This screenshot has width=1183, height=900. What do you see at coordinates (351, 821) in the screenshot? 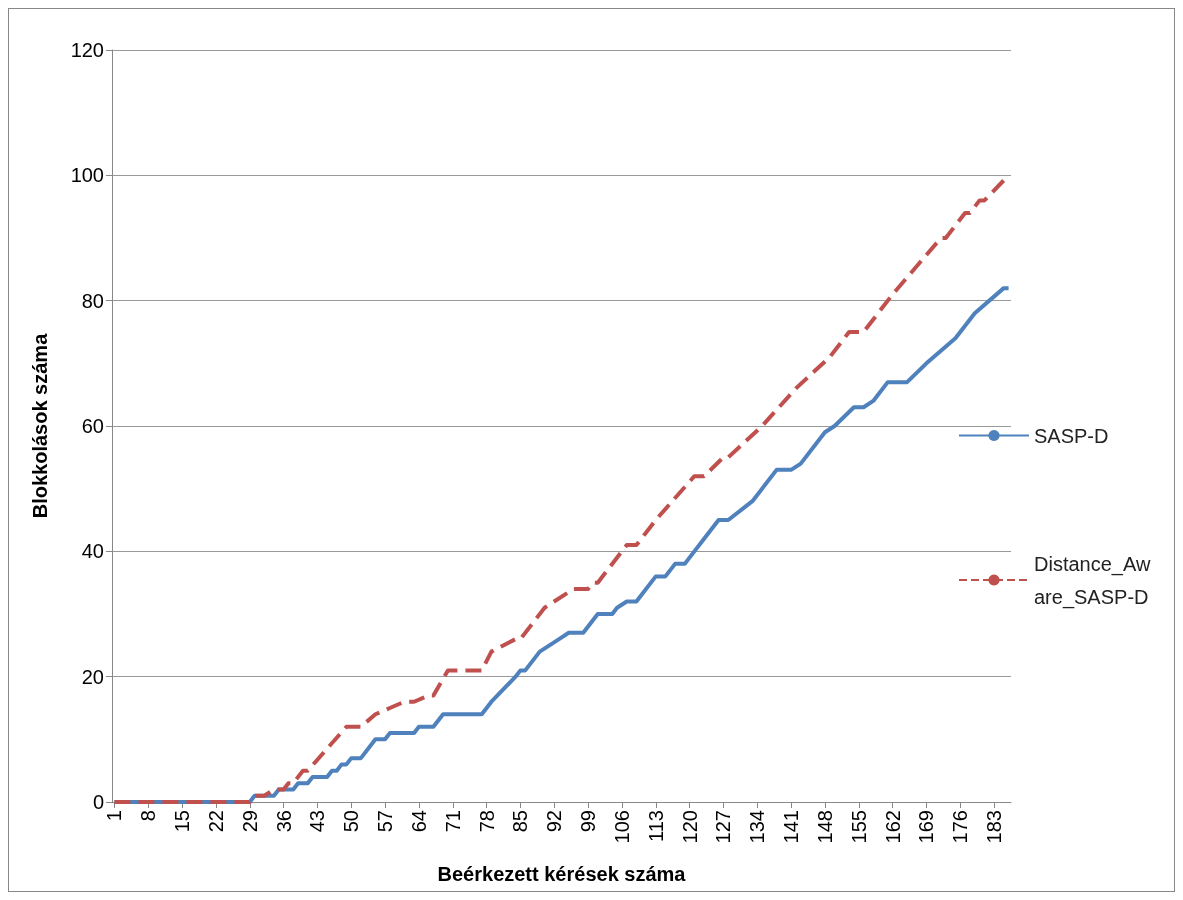
I see `x-tick-label: 50` at bounding box center [351, 821].